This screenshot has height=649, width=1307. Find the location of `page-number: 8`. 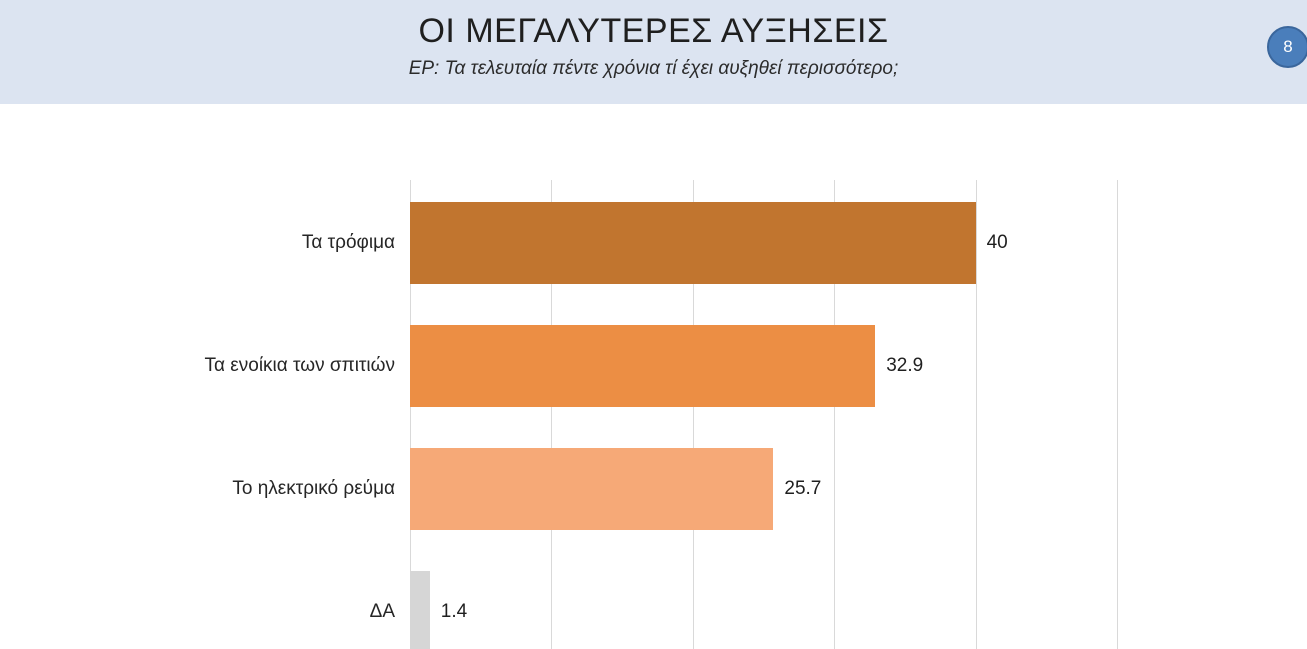

page-number: 8 is located at coordinates (1288, 46).